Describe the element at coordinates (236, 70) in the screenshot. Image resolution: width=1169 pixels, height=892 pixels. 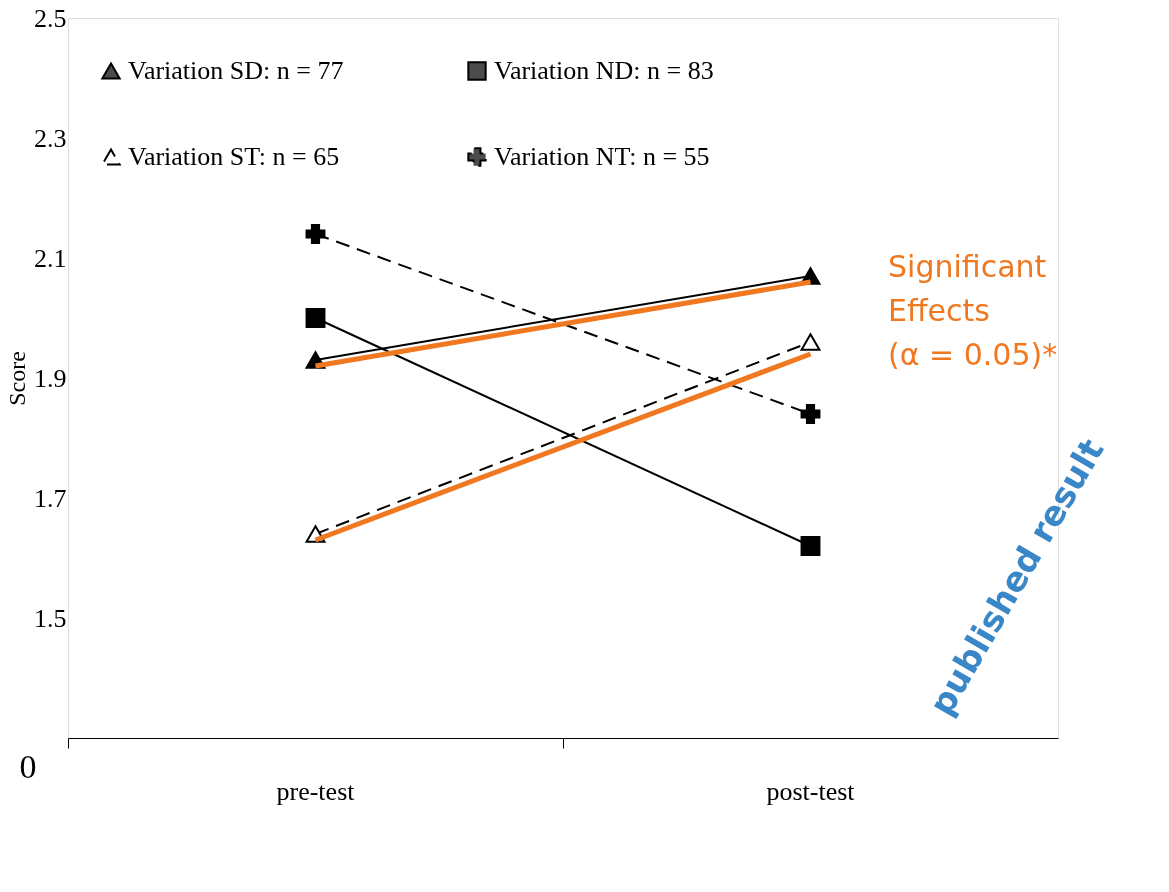
I see `legend-label: Variation SD: n = 77` at that location.